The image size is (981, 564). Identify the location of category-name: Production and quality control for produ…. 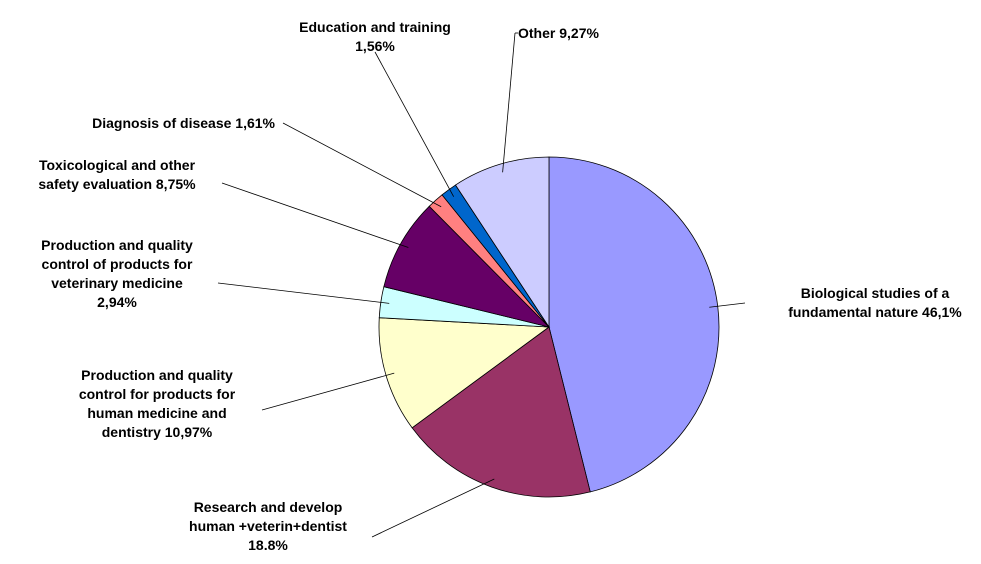
(157, 403).